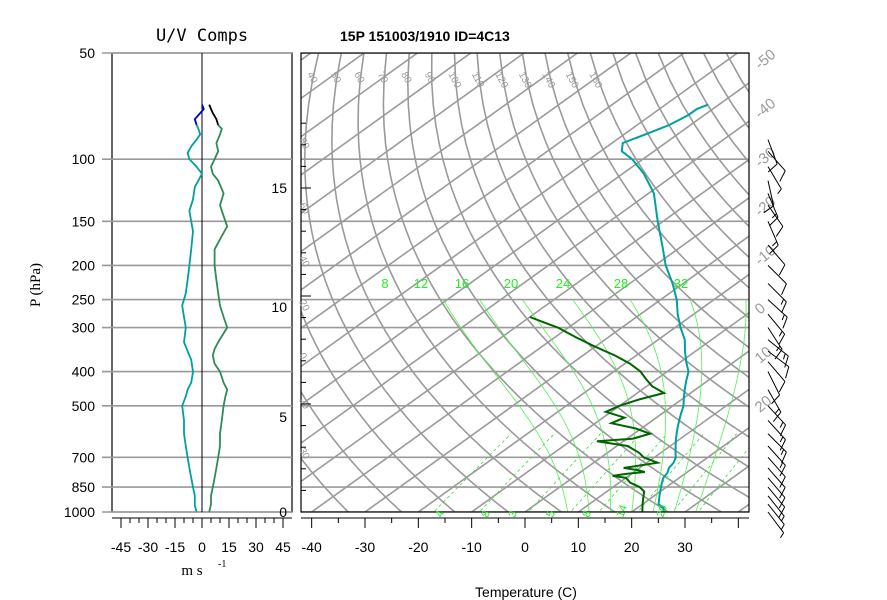 The image size is (887, 600). What do you see at coordinates (84, 300) in the screenshot?
I see `pressure-tick-label: 250` at bounding box center [84, 300].